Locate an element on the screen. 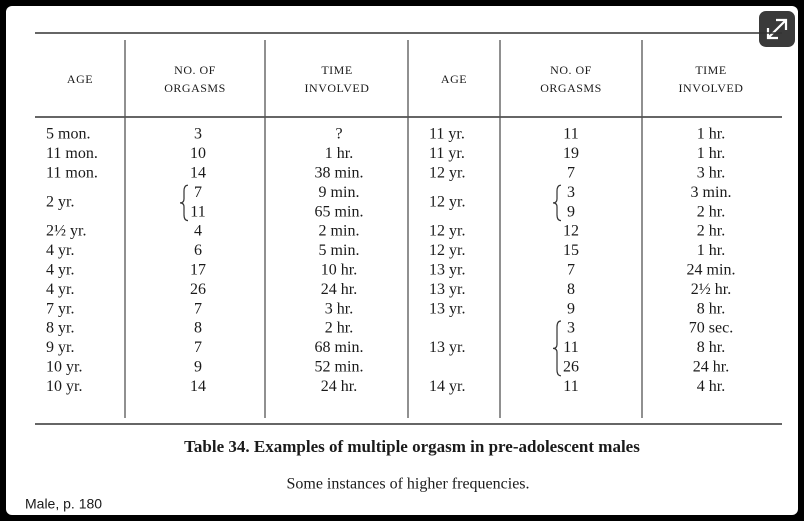  time-cell: 10 hr. is located at coordinates (339, 269).